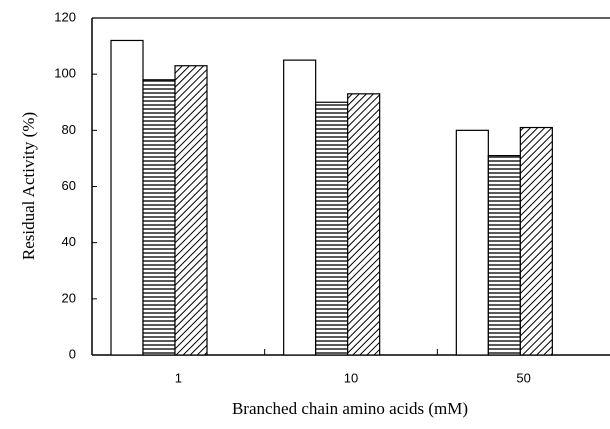 The image size is (610, 429). I want to click on y-tick-label: 80, so click(69, 129).